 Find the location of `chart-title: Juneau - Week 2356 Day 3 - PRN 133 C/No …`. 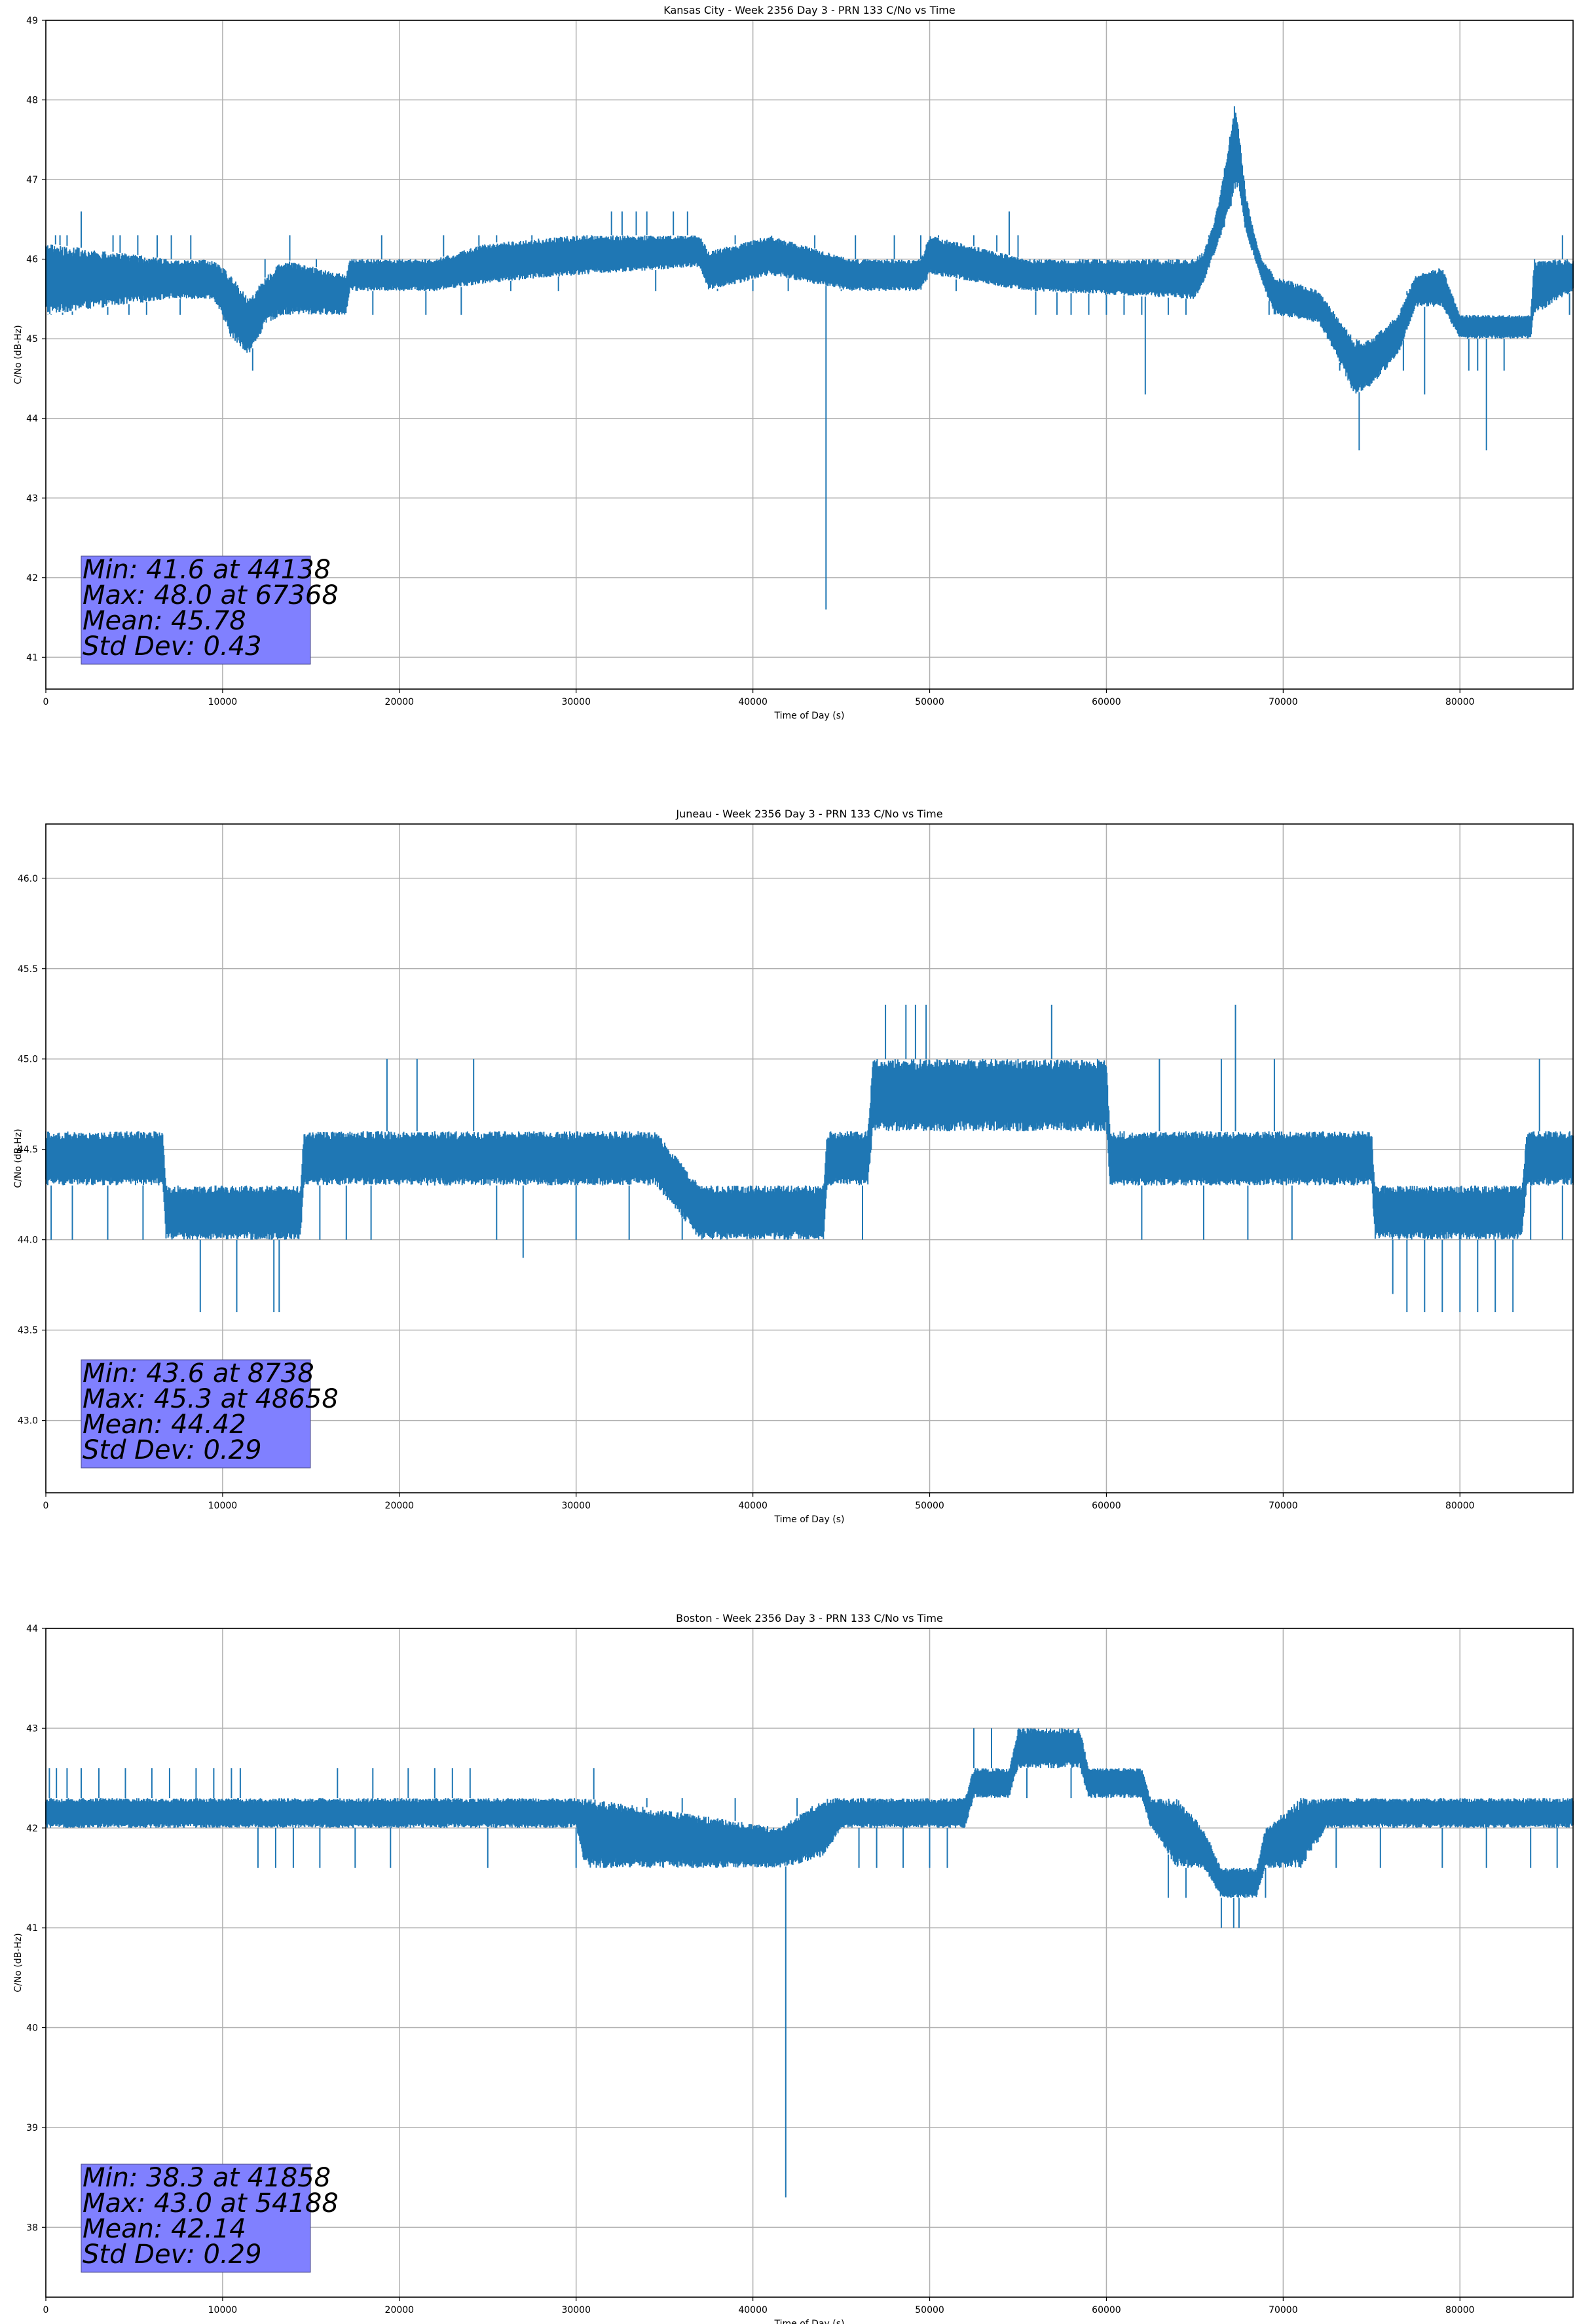

chart-title: Juneau - Week 2356 Day 3 - PRN 133 C/No … is located at coordinates (808, 814).